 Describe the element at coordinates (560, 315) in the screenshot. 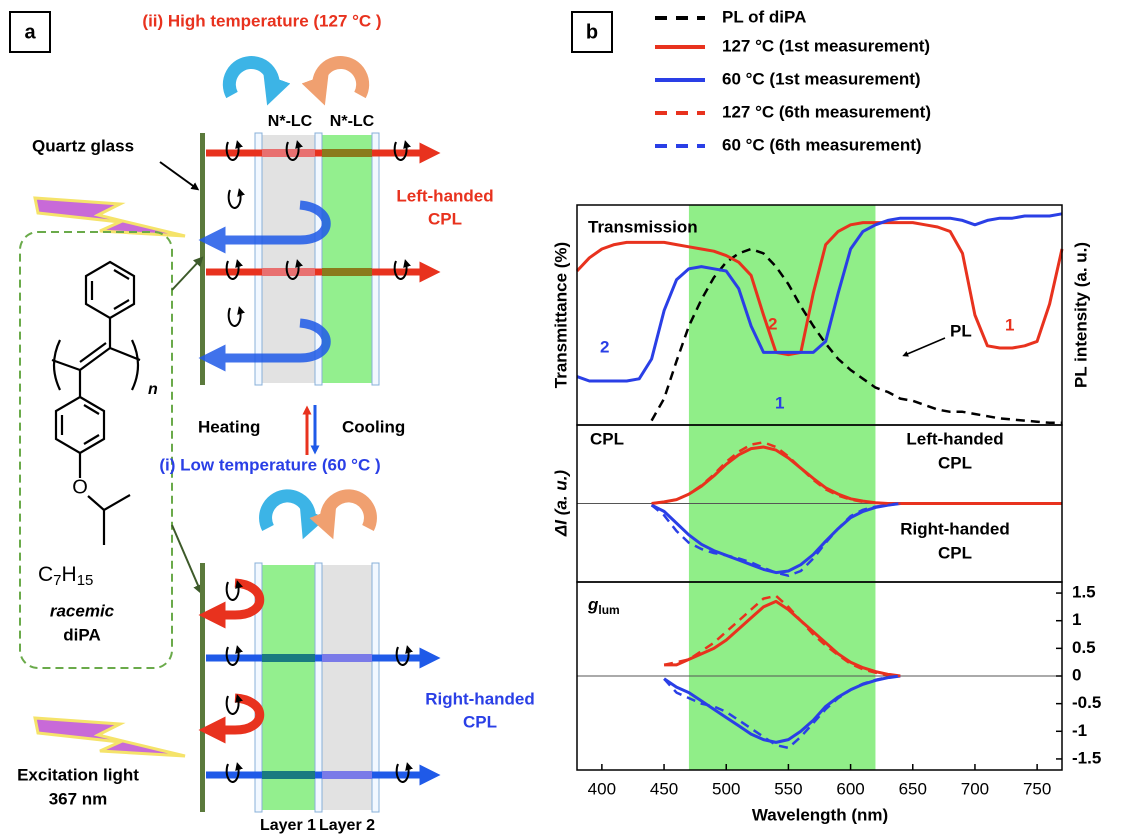

I see `y-axis-label: Transmittance (%)` at that location.